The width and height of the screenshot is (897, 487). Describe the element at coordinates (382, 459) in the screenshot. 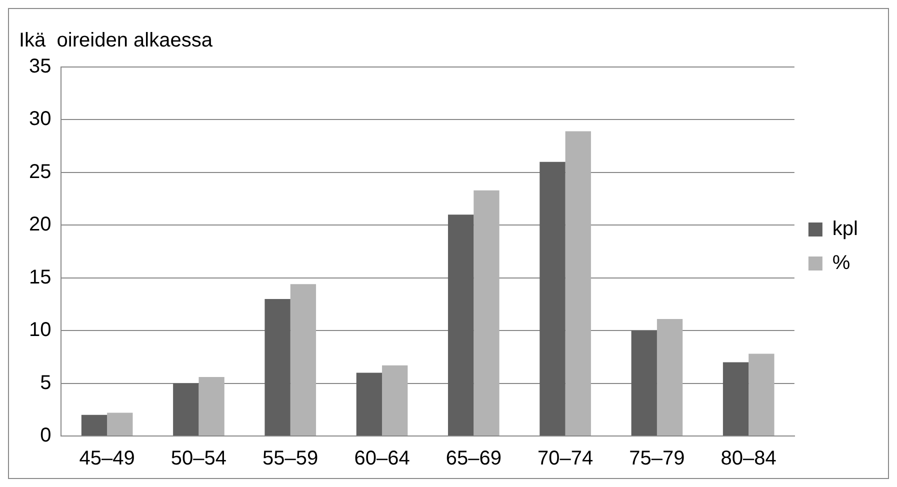

I see `x-tick-label: 60–64` at that location.